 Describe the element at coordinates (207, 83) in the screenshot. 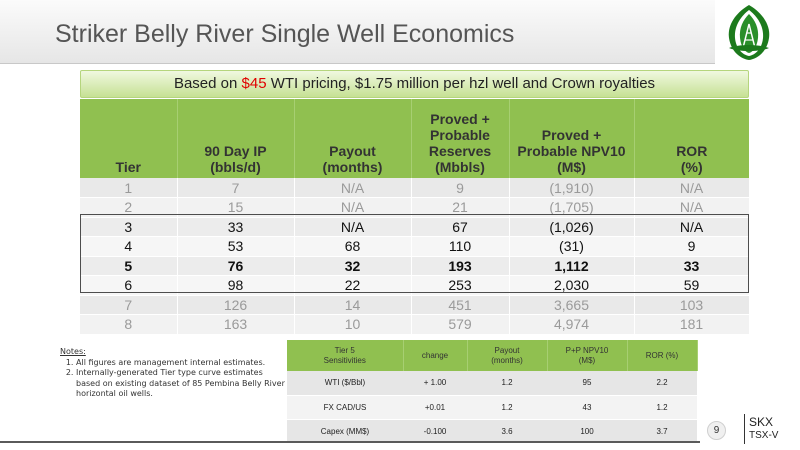

I see `banner-prefix: Based on` at that location.